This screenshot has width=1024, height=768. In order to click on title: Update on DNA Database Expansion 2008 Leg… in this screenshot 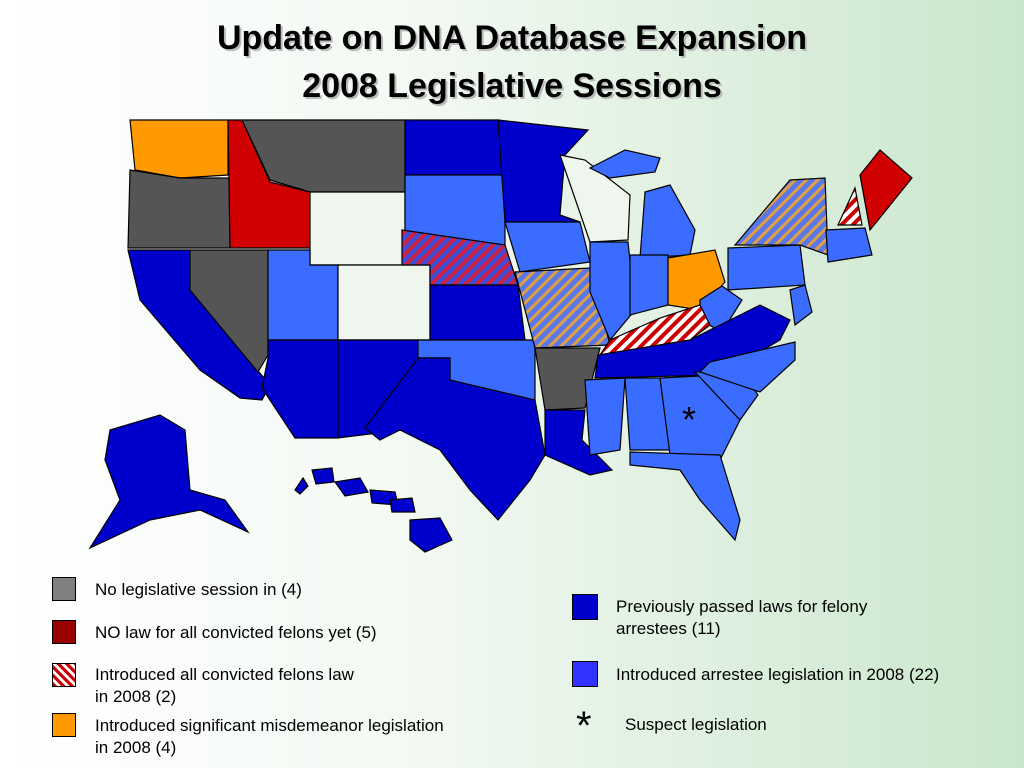, I will do `click(512, 62)`.